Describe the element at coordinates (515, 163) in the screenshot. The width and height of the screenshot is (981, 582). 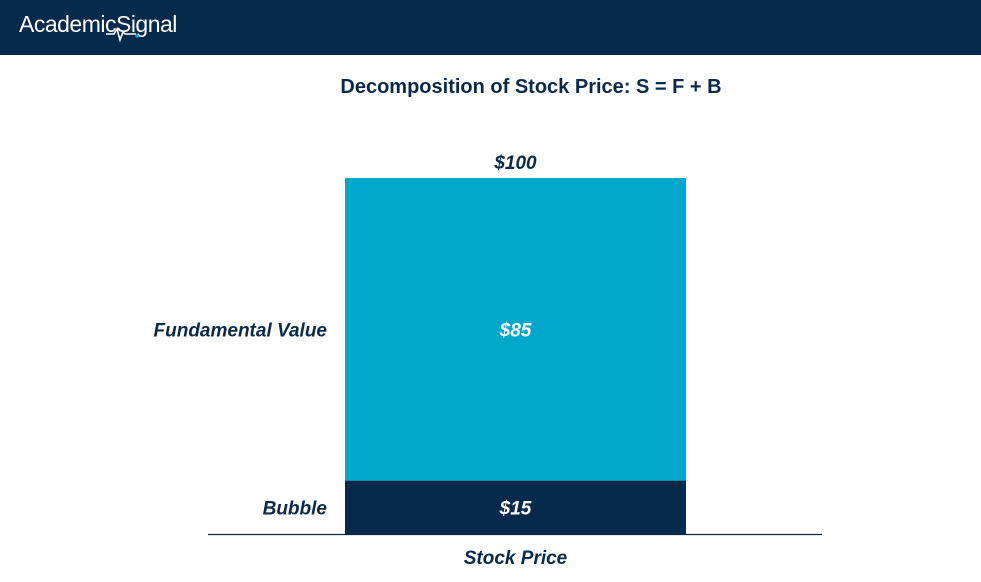
I see `total-label: $100` at that location.